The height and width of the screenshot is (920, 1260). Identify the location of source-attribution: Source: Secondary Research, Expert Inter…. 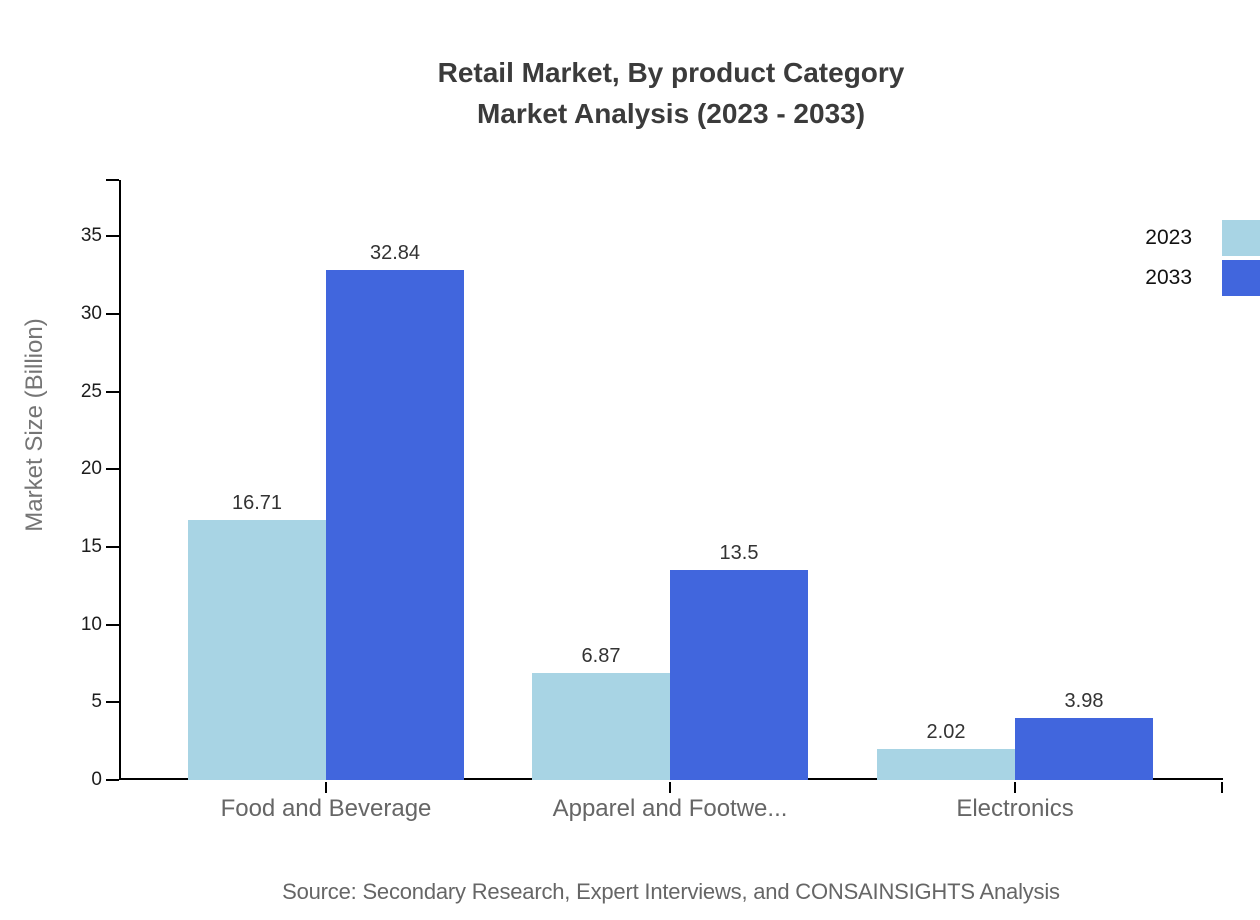
(671, 891).